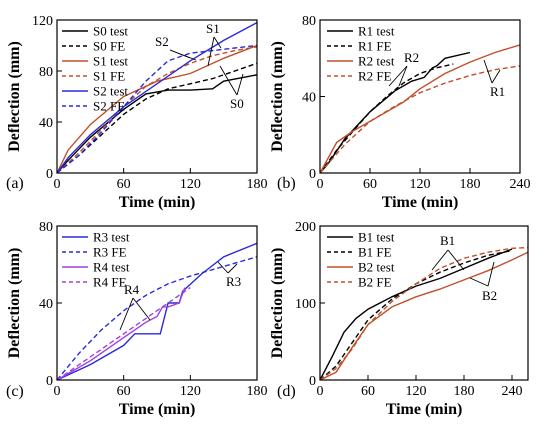 The height and width of the screenshot is (431, 550). Describe the element at coordinates (411, 57) in the screenshot. I see `annotation-label: R2` at that location.